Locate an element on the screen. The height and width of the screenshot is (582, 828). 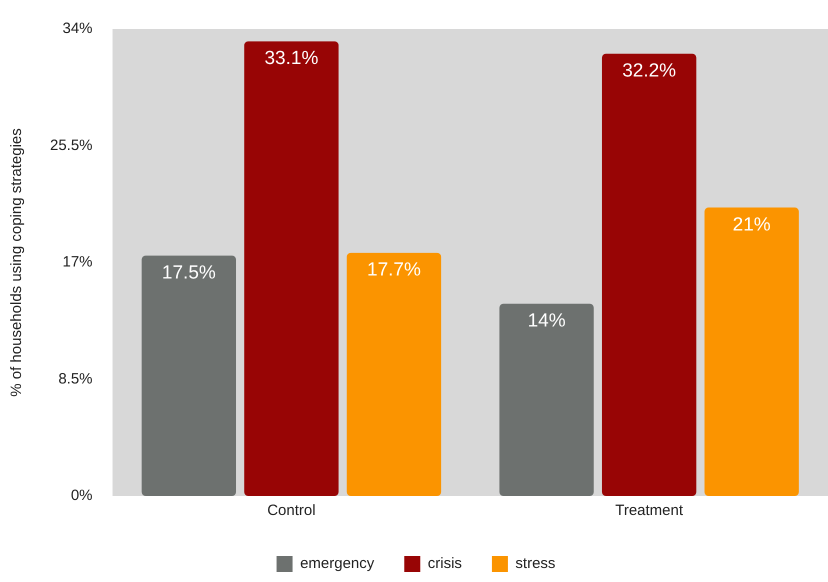
legend-label: stress is located at coordinates (535, 563).